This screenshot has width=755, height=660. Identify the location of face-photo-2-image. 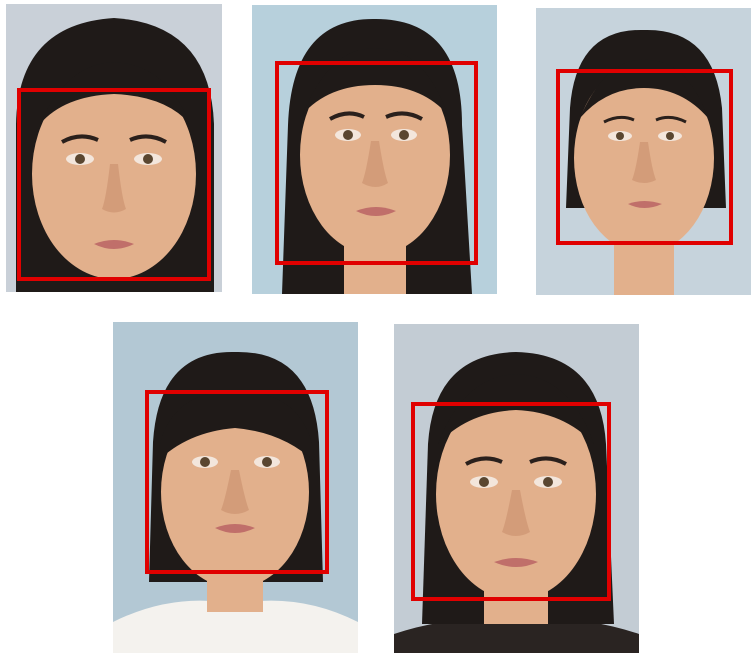
(374, 149).